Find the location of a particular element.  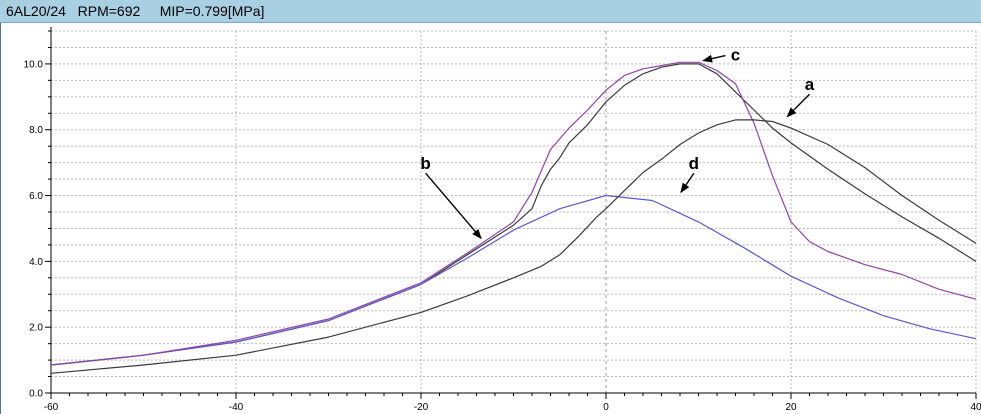

title-model: 6AL20/24 is located at coordinates (36, 11).